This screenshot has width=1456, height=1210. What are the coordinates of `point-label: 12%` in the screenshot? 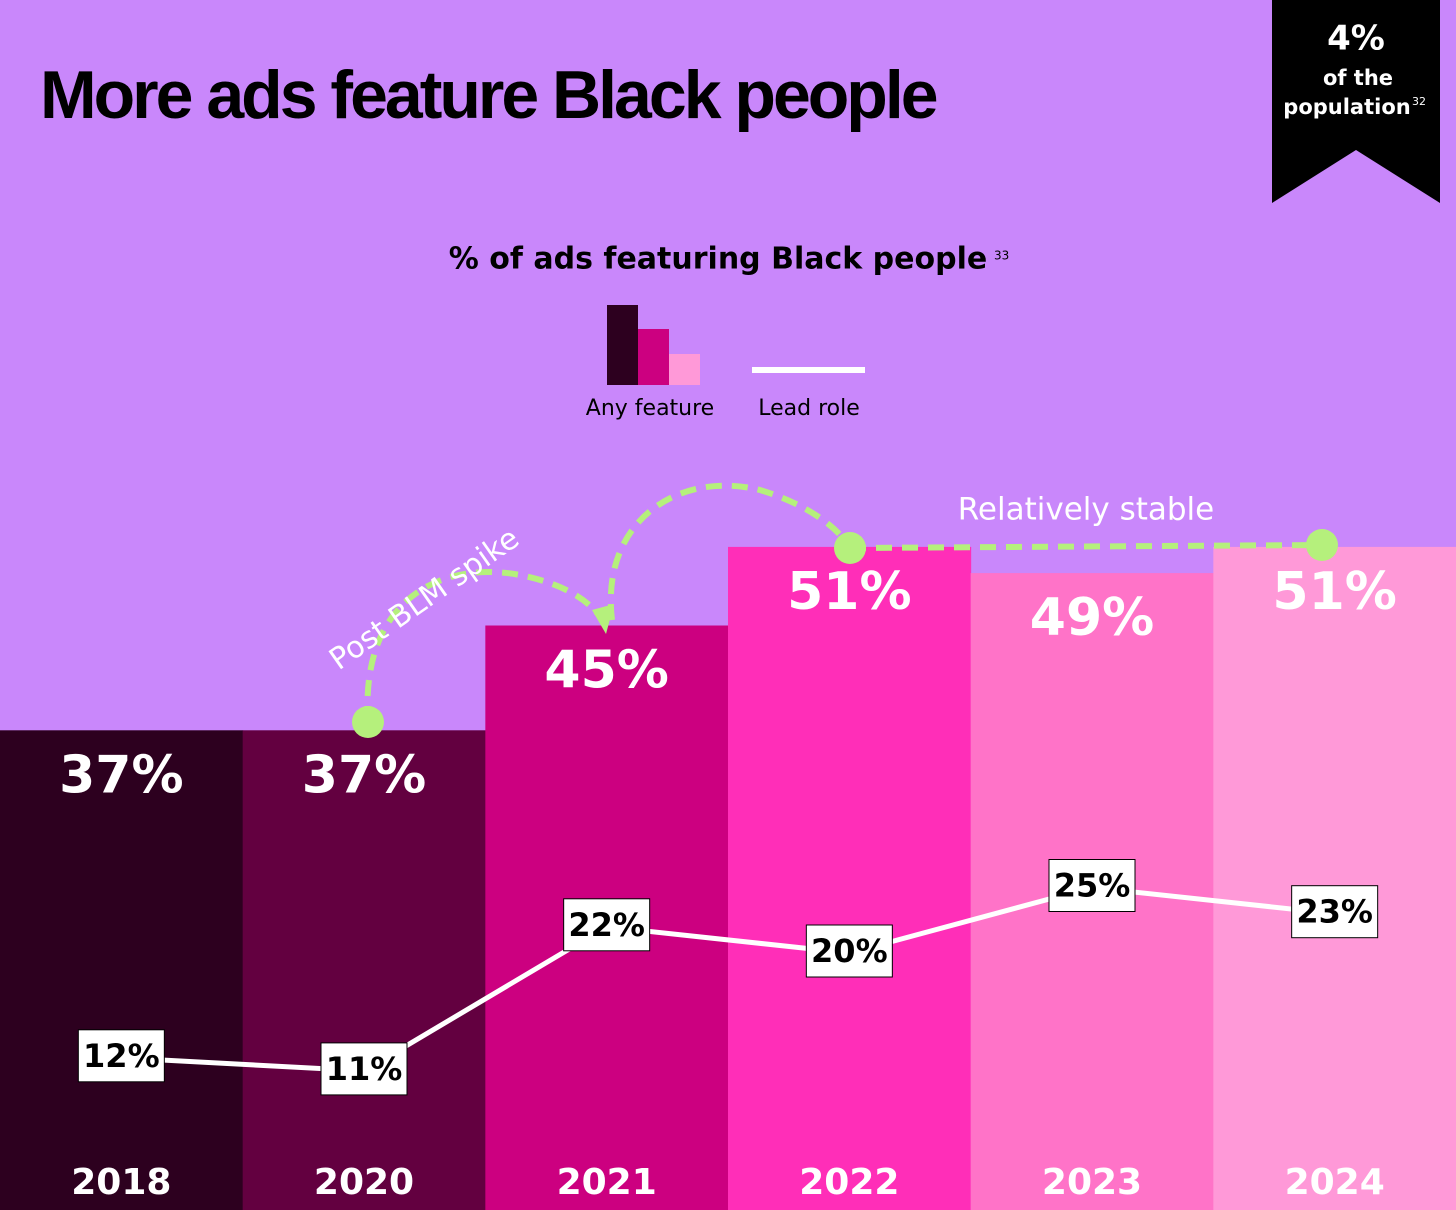 It's located at (121, 1056).